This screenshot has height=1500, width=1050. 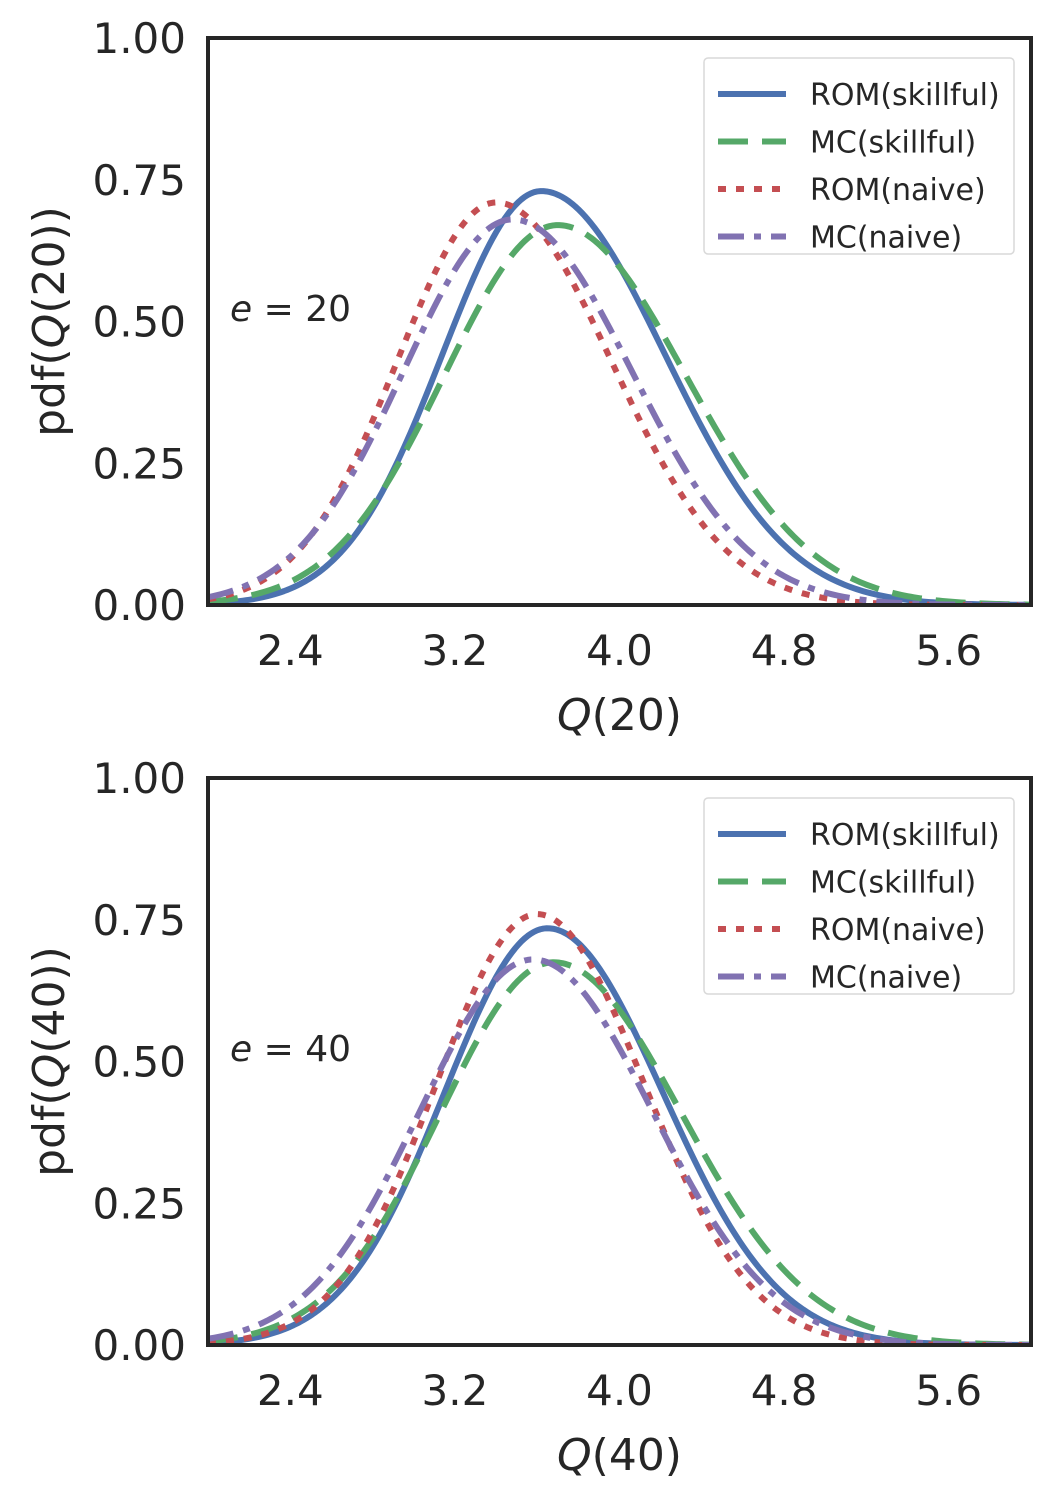 What do you see at coordinates (619, 1455) in the screenshot?
I see `x-axis-label: Q(40)` at bounding box center [619, 1455].